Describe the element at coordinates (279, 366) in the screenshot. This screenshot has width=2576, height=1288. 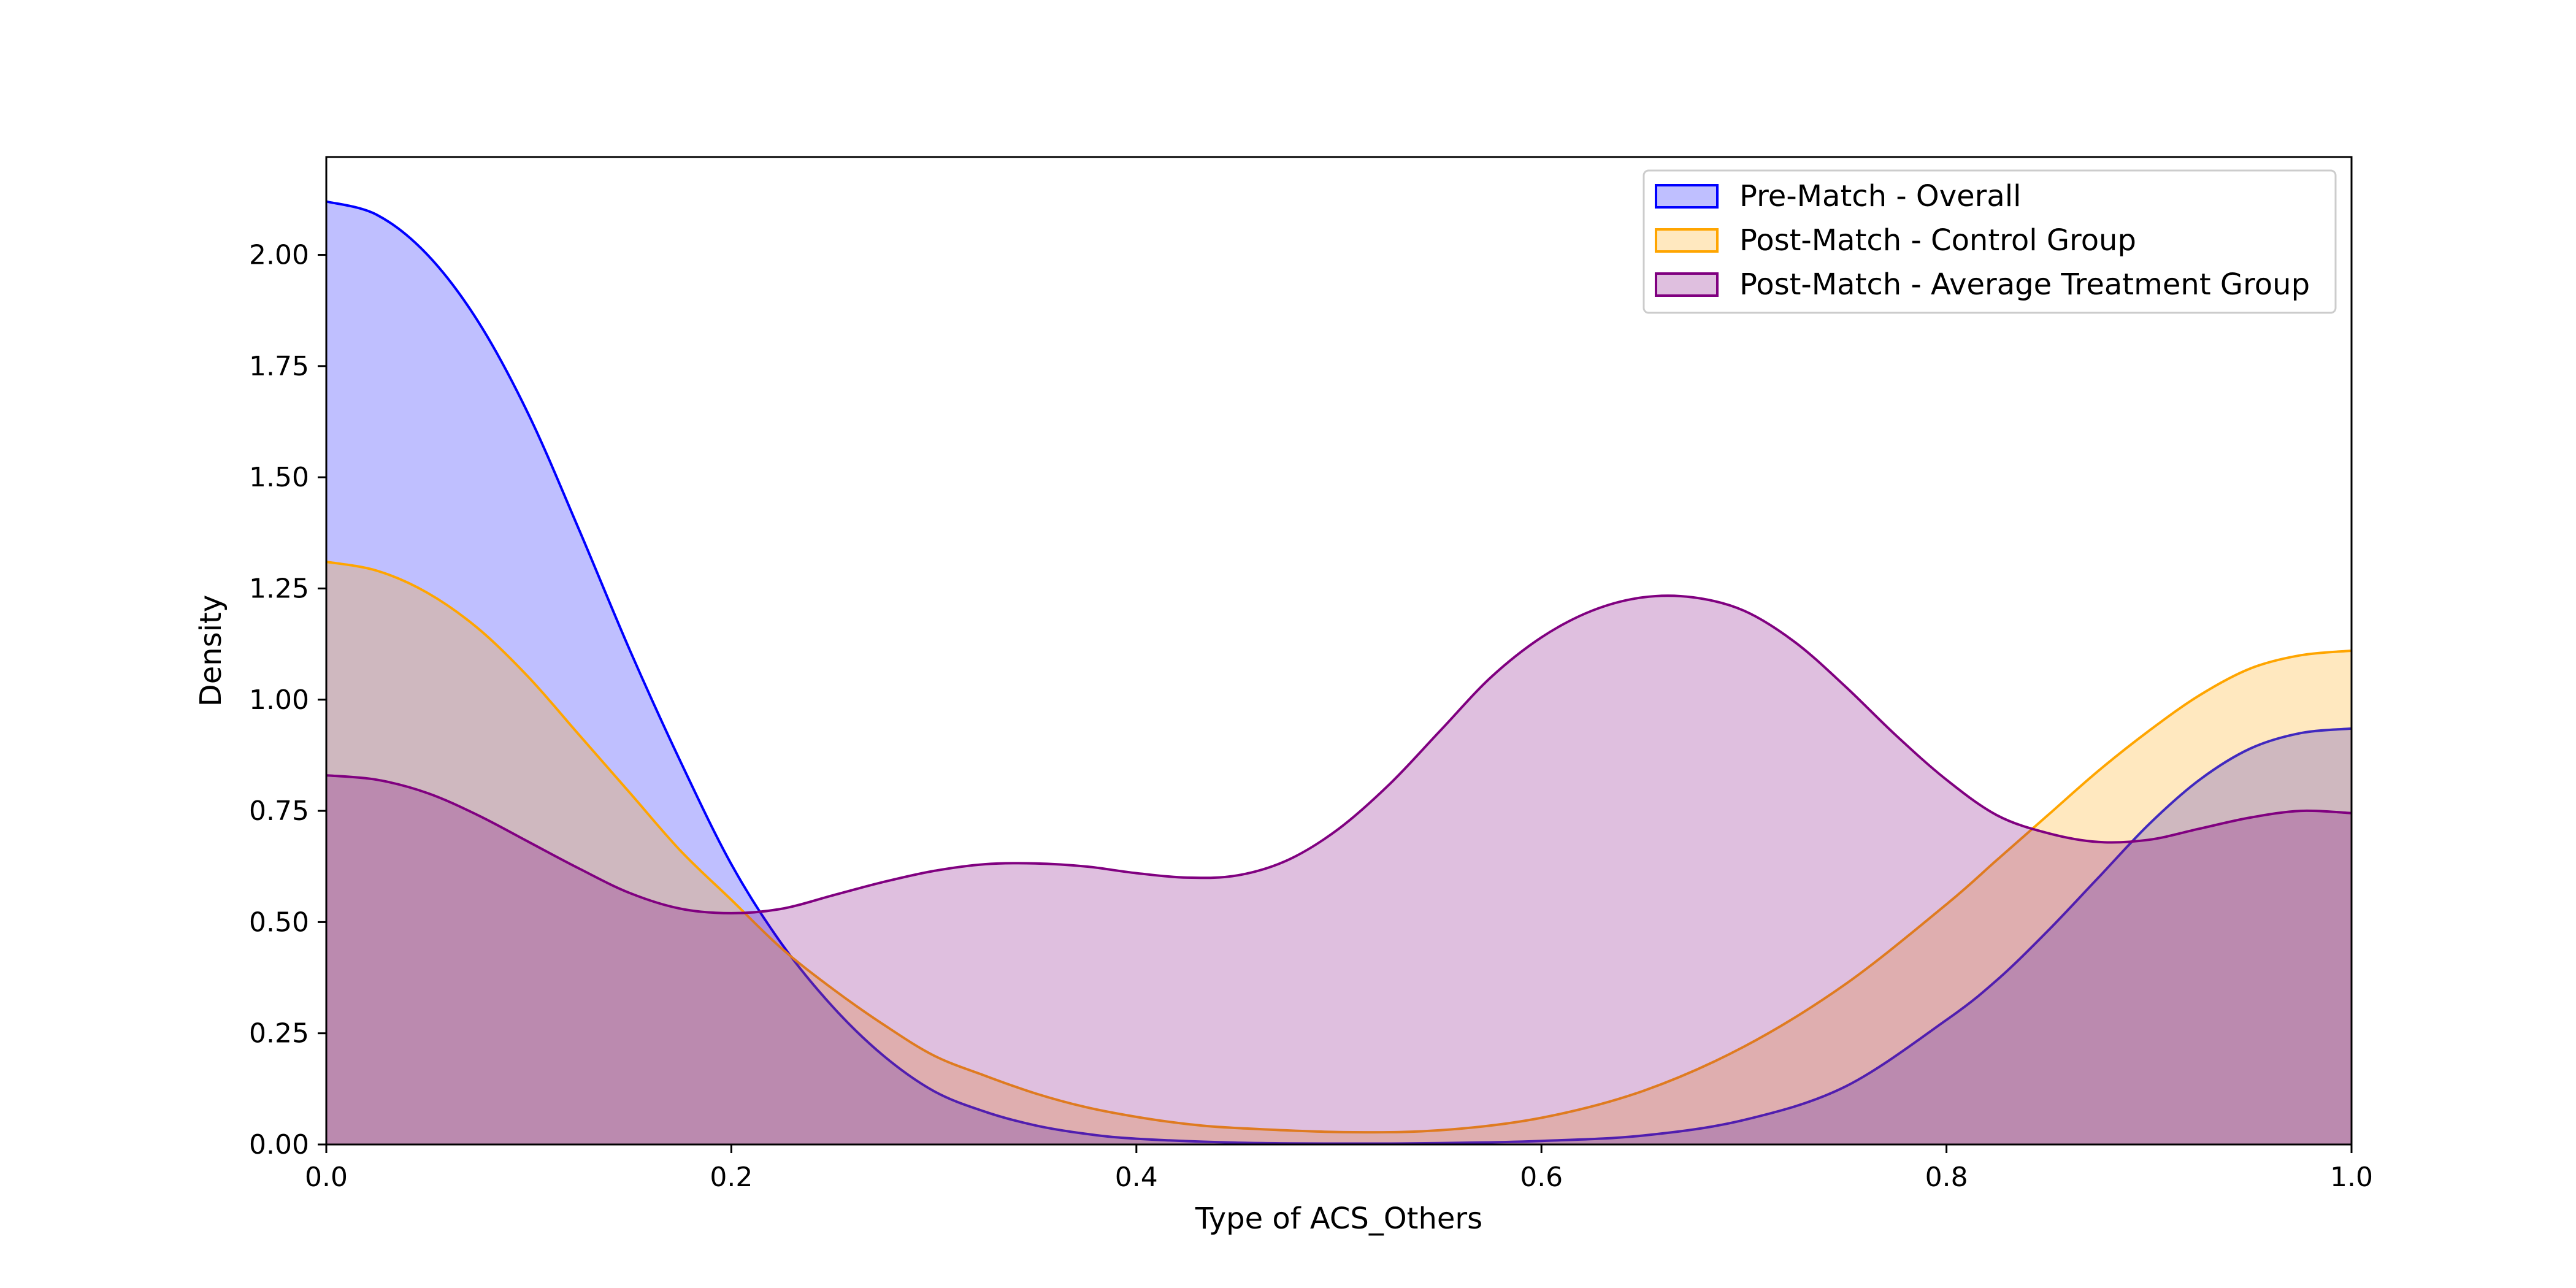
I see `y-tick-label: 1.75` at that location.